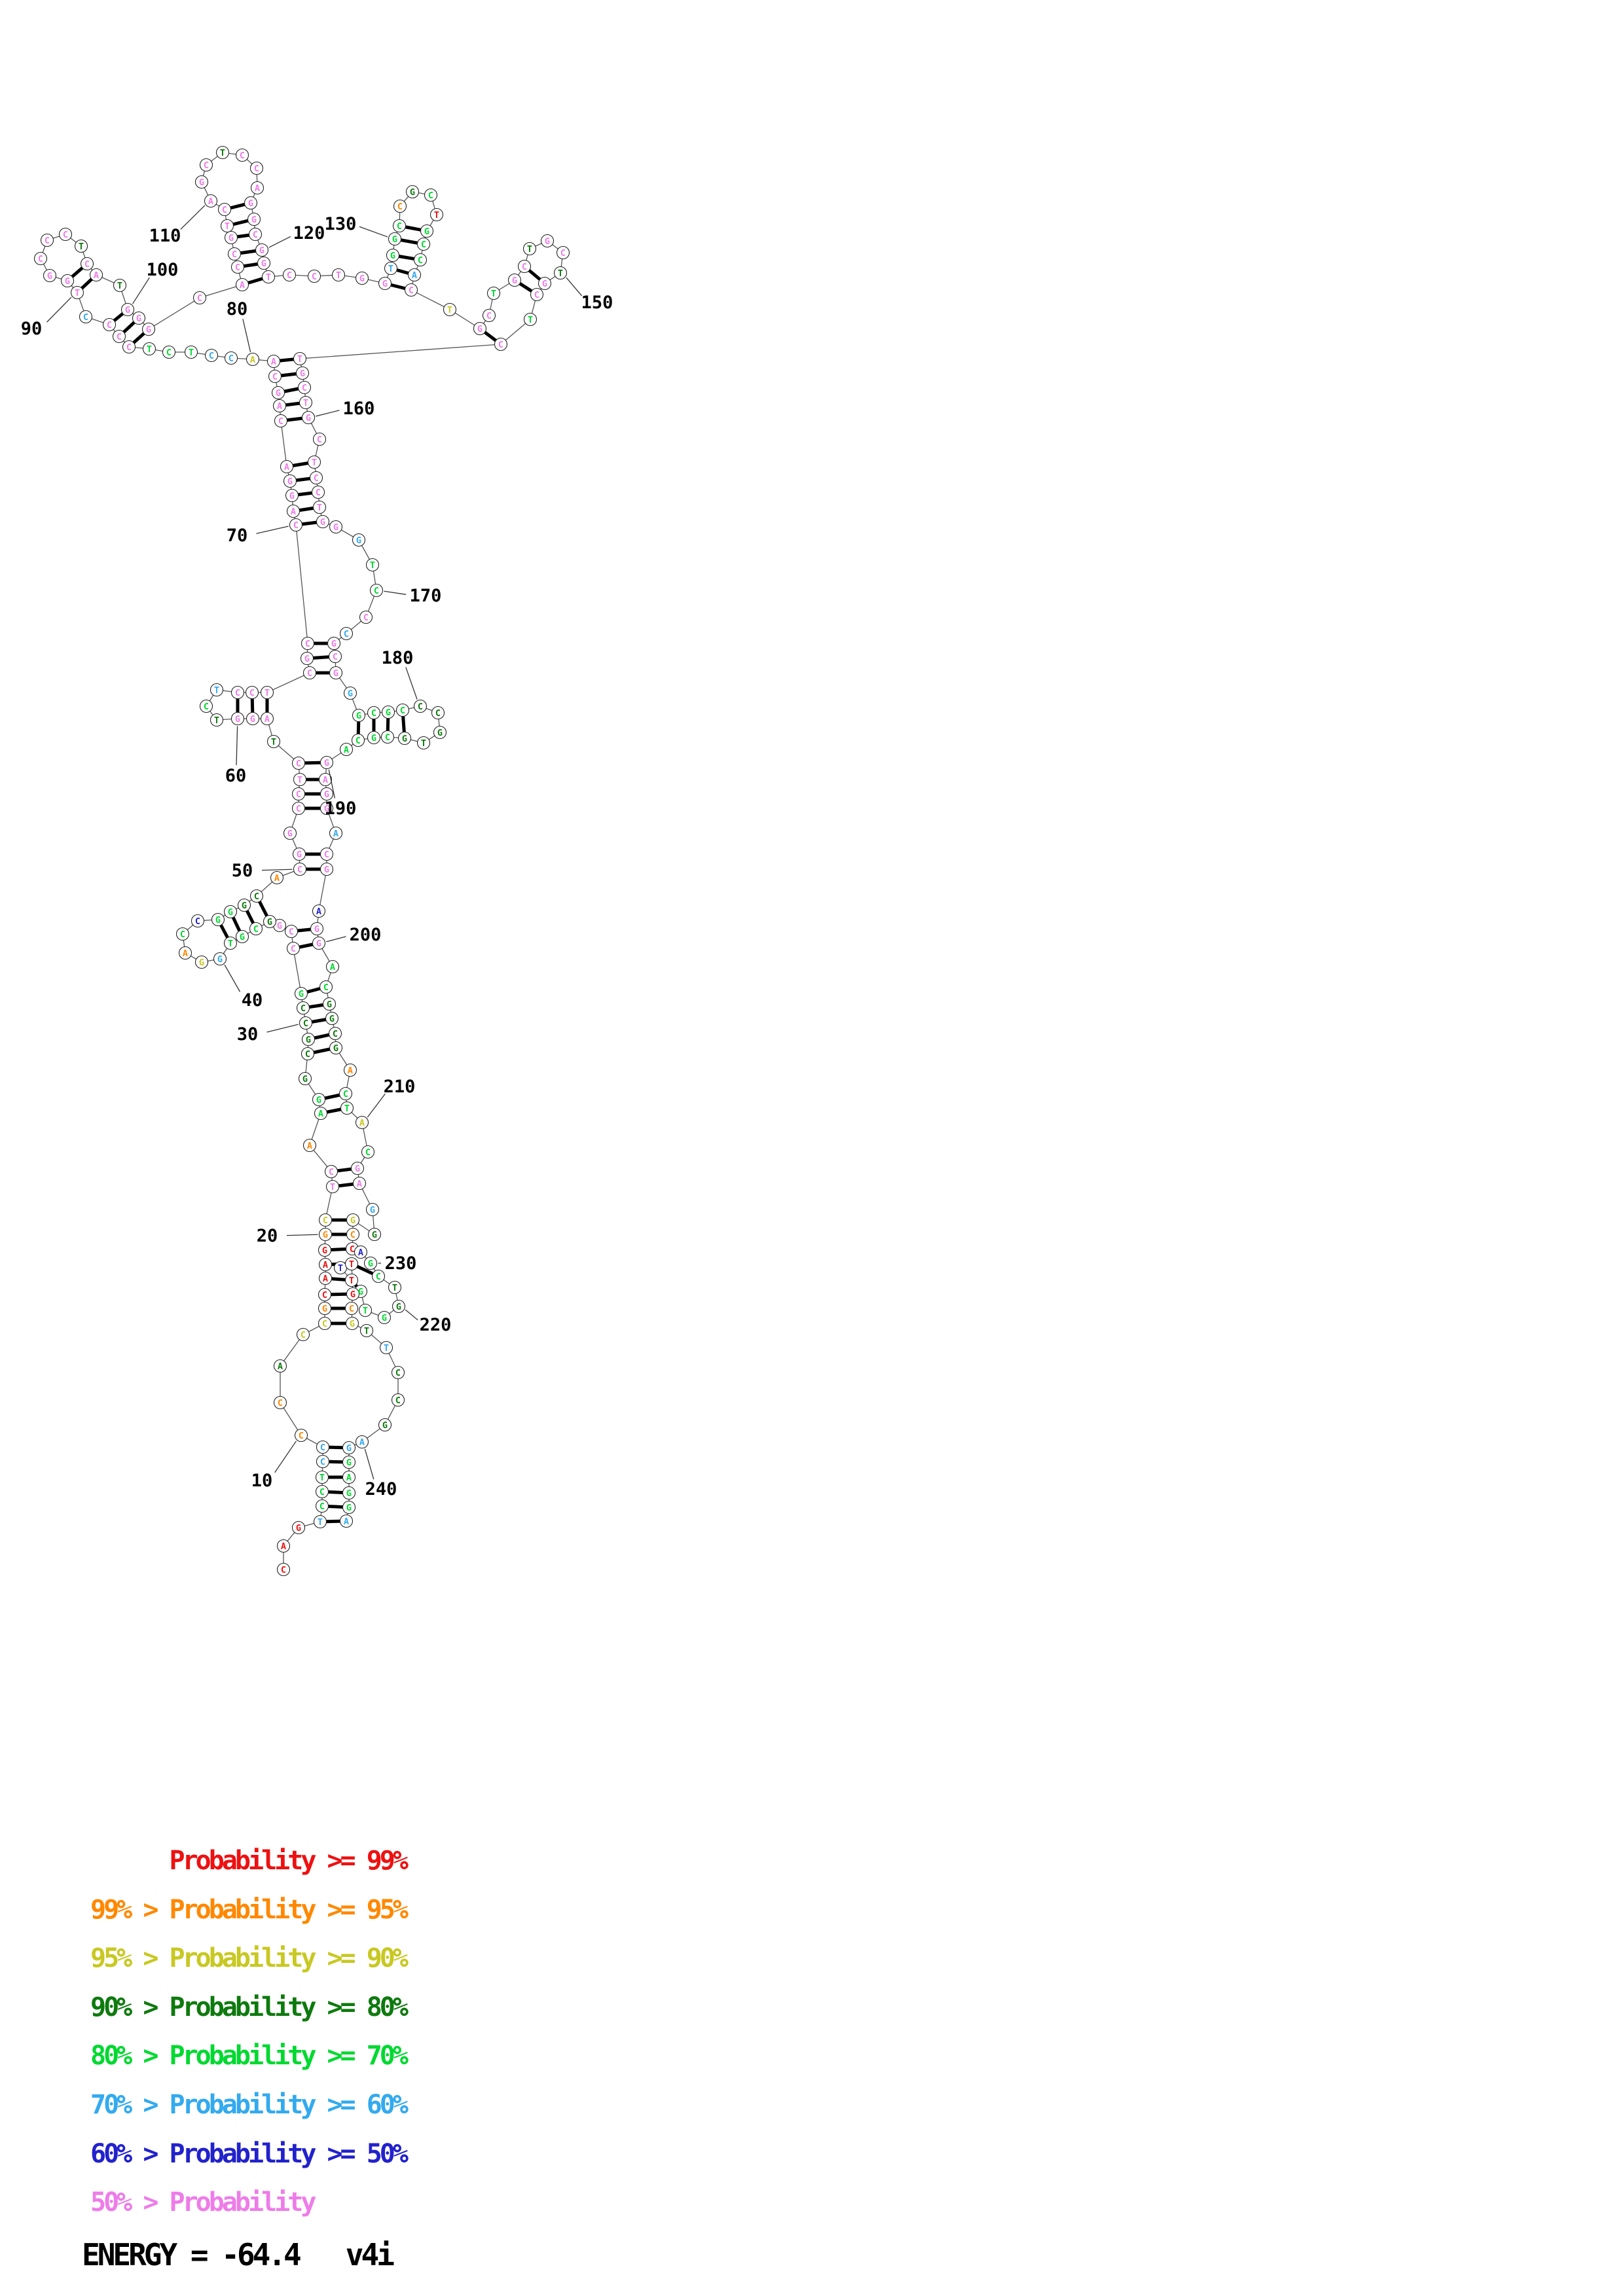 Image resolution: width=1623 pixels, height=2296 pixels. What do you see at coordinates (238, 2254) in the screenshot?
I see `energy-text: ENERGY = -64.4 v4i` at bounding box center [238, 2254].